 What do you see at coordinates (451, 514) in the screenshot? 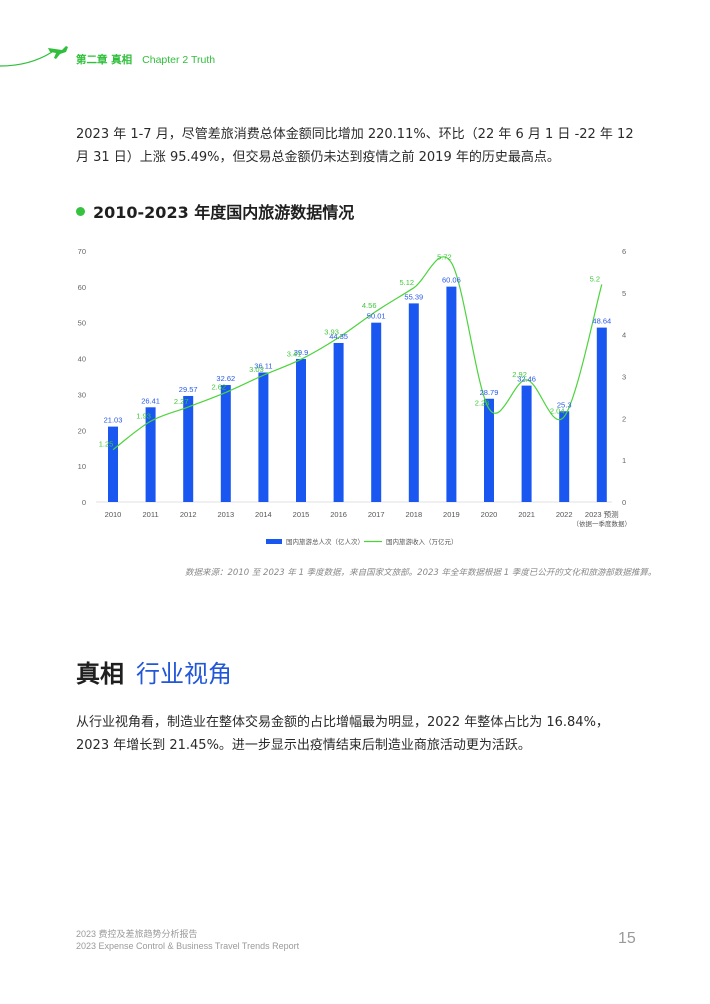
I see `x-tick-label: 2019` at bounding box center [451, 514].